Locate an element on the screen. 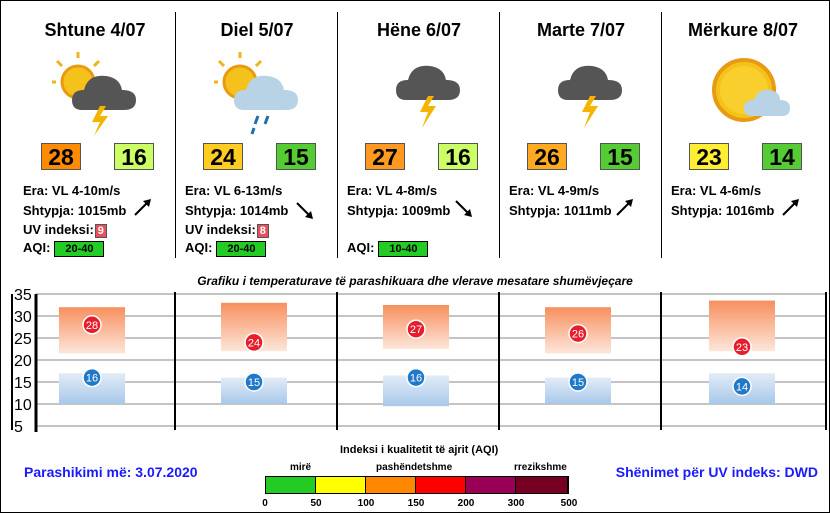 The image size is (830, 513). wind-text: Era: VL 4-9m/s is located at coordinates (554, 190).